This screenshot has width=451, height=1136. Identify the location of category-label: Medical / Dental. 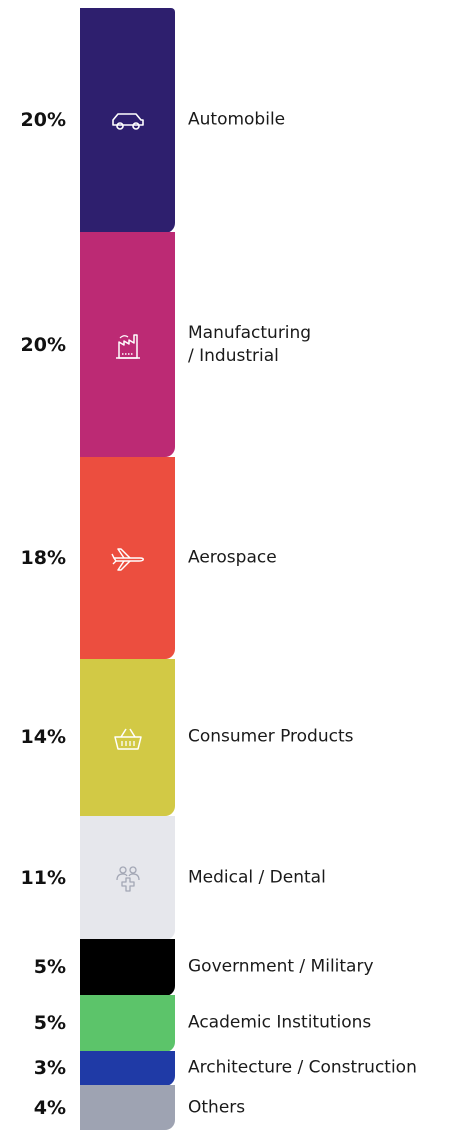
(257, 877).